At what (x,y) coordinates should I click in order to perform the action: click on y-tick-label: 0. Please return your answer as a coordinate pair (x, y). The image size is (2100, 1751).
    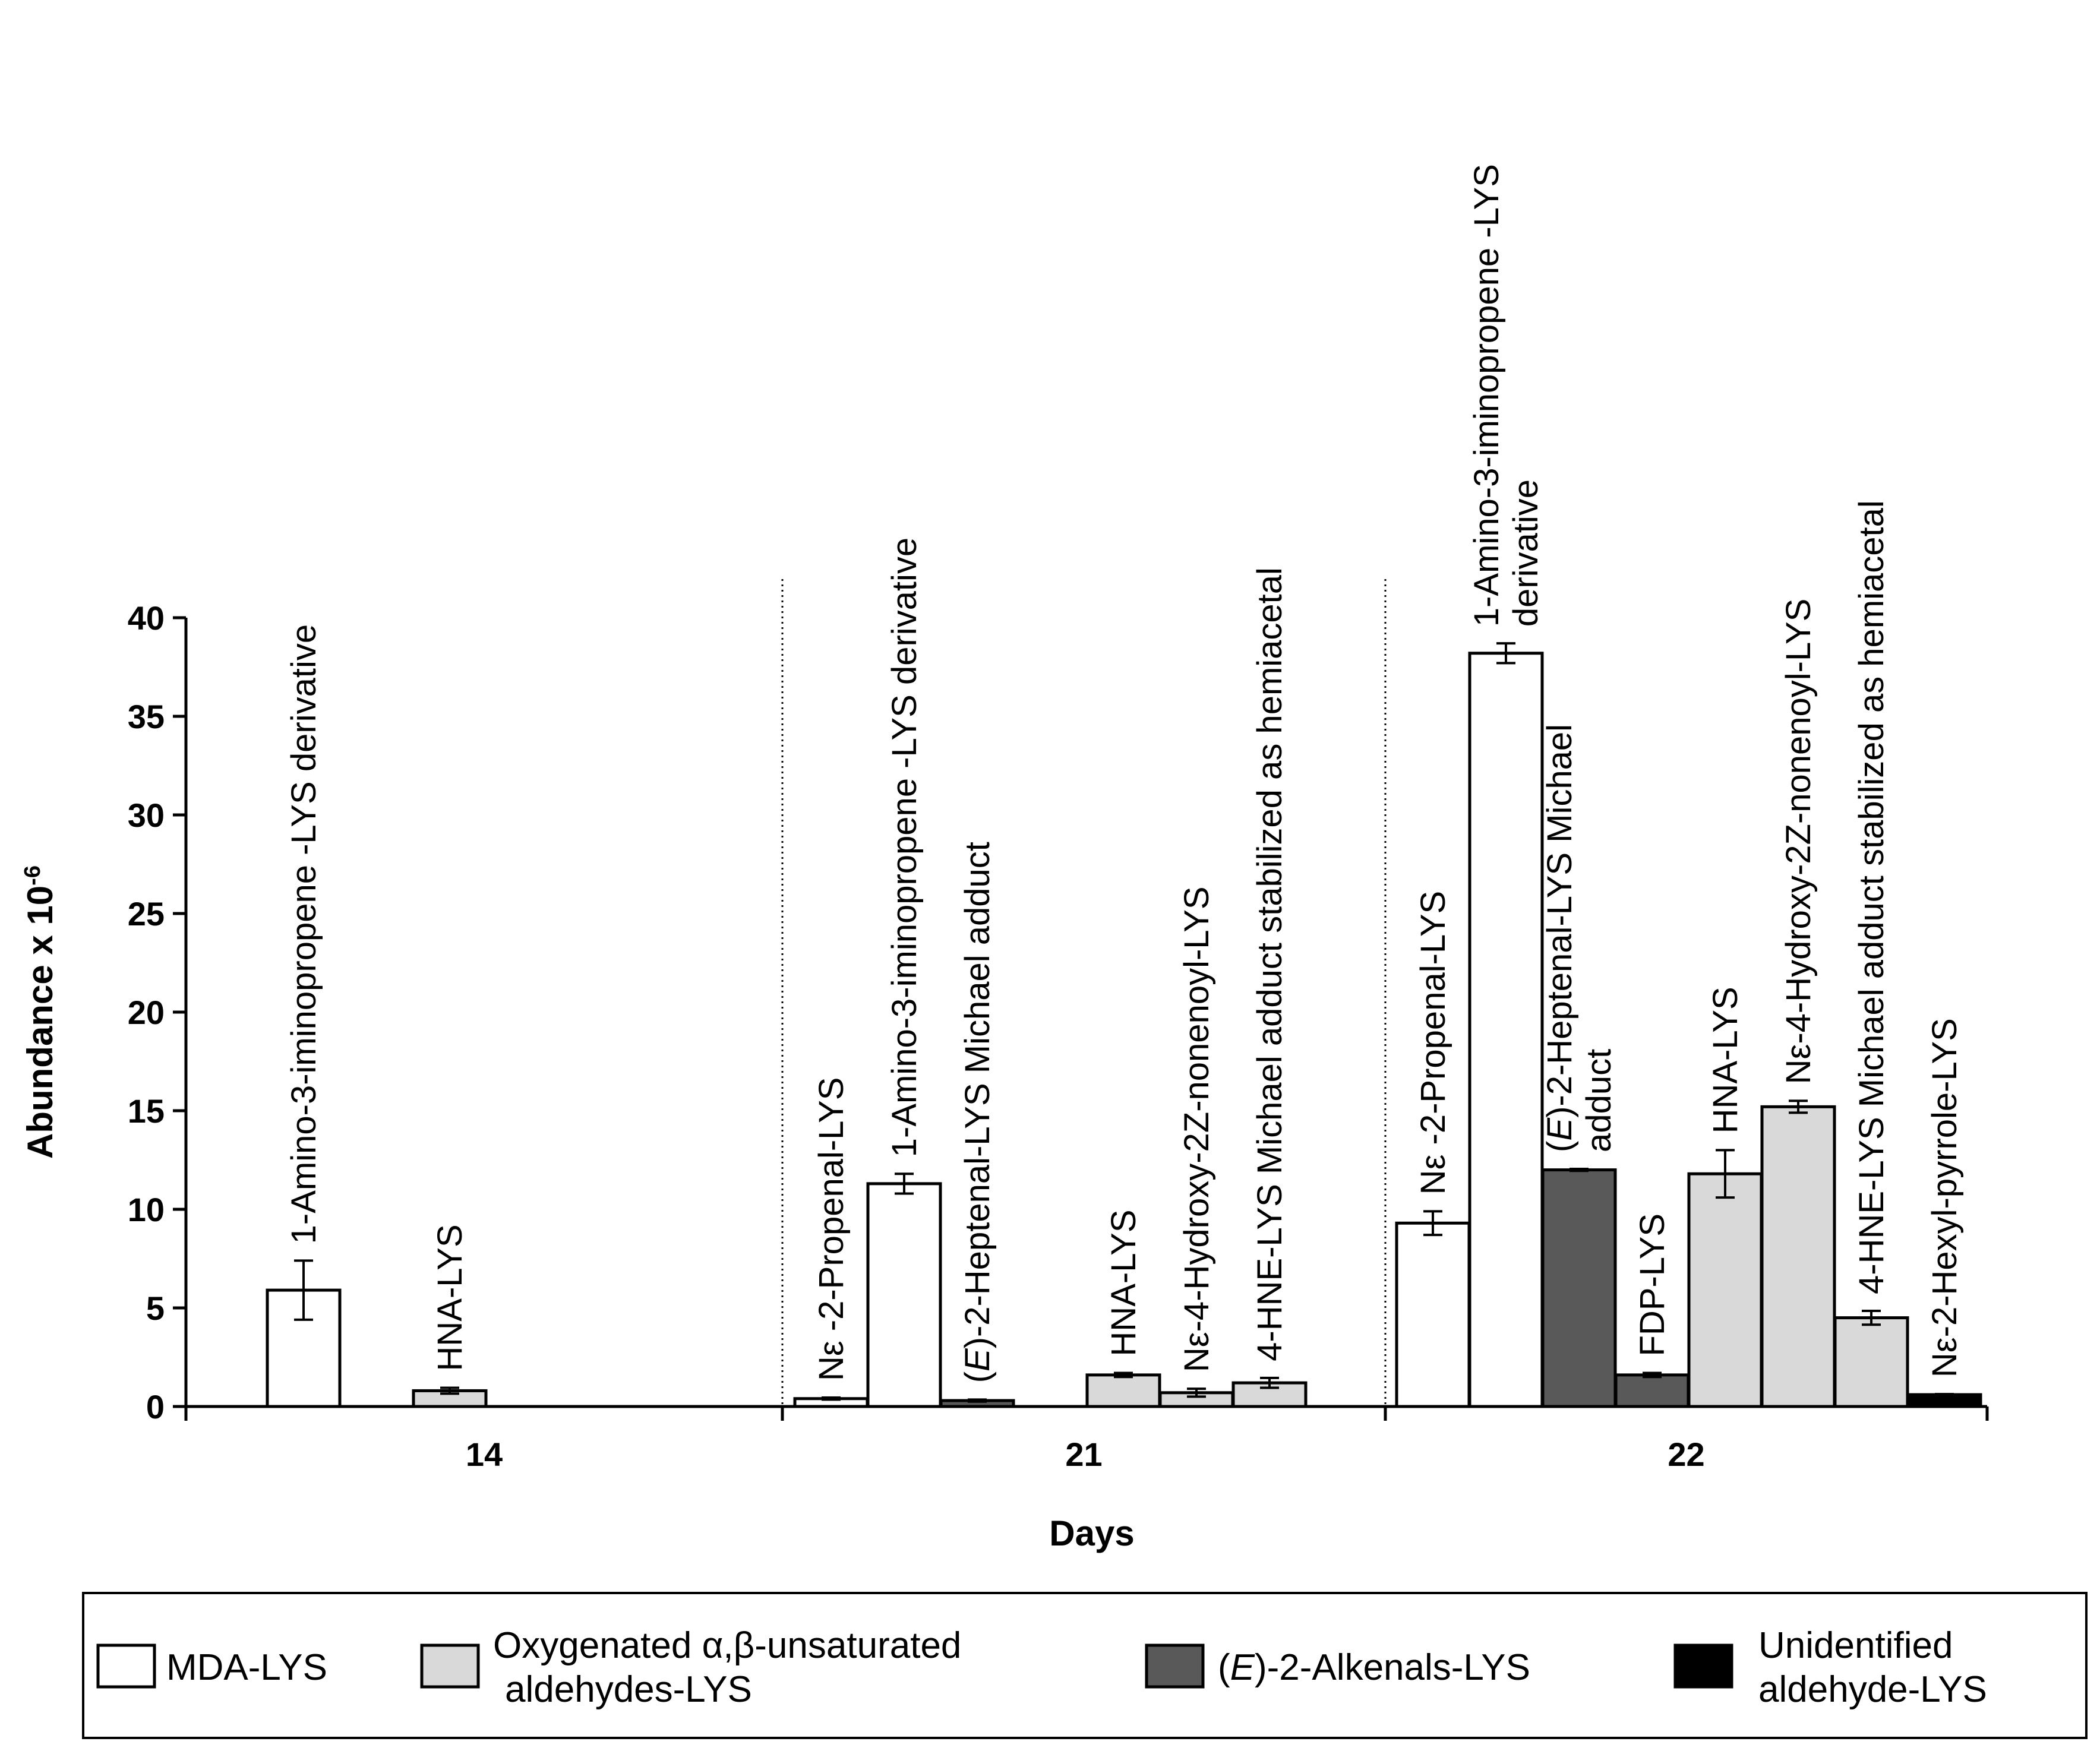
    Looking at the image, I should click on (155, 1407).